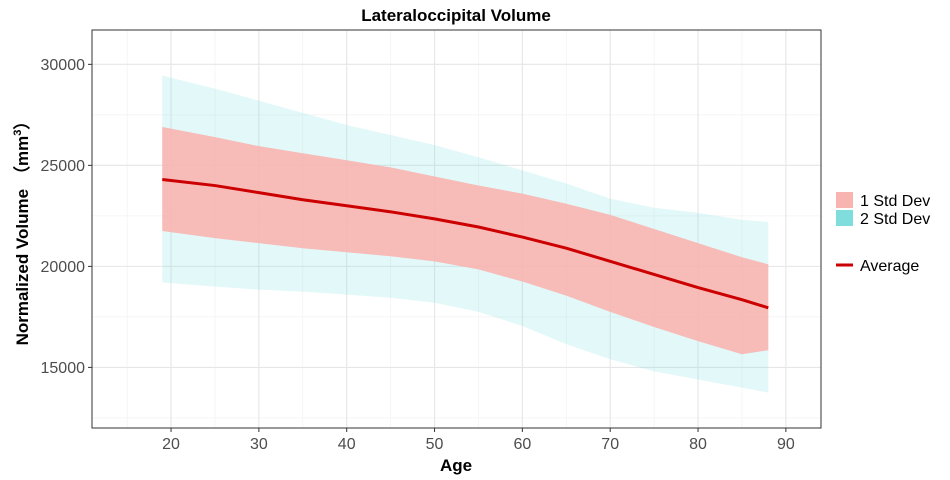 The width and height of the screenshot is (950, 480). Describe the element at coordinates (844, 218) in the screenshot. I see `legend-key-2-std-dev` at that location.